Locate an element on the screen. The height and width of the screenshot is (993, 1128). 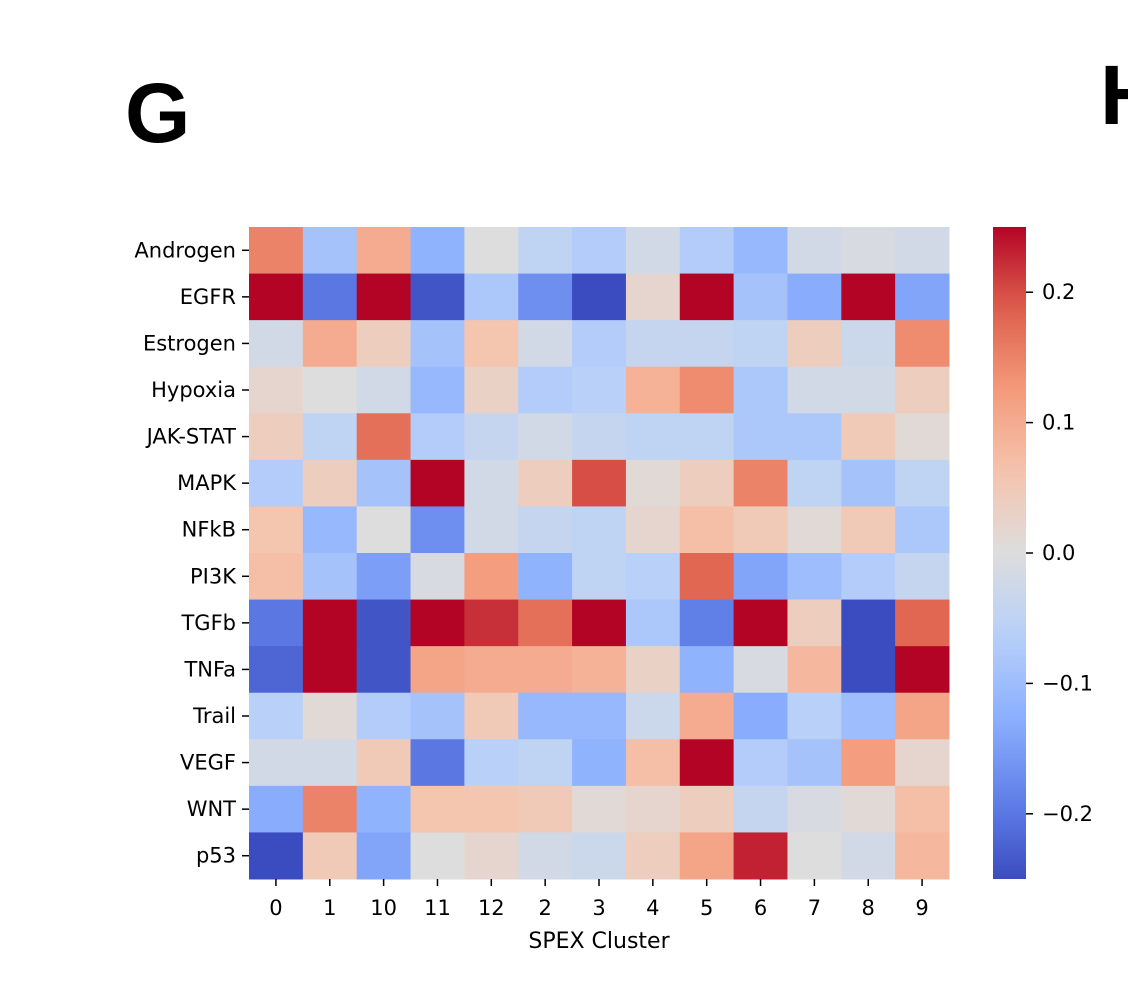
y-tick-label: Androgen is located at coordinates (185, 250).